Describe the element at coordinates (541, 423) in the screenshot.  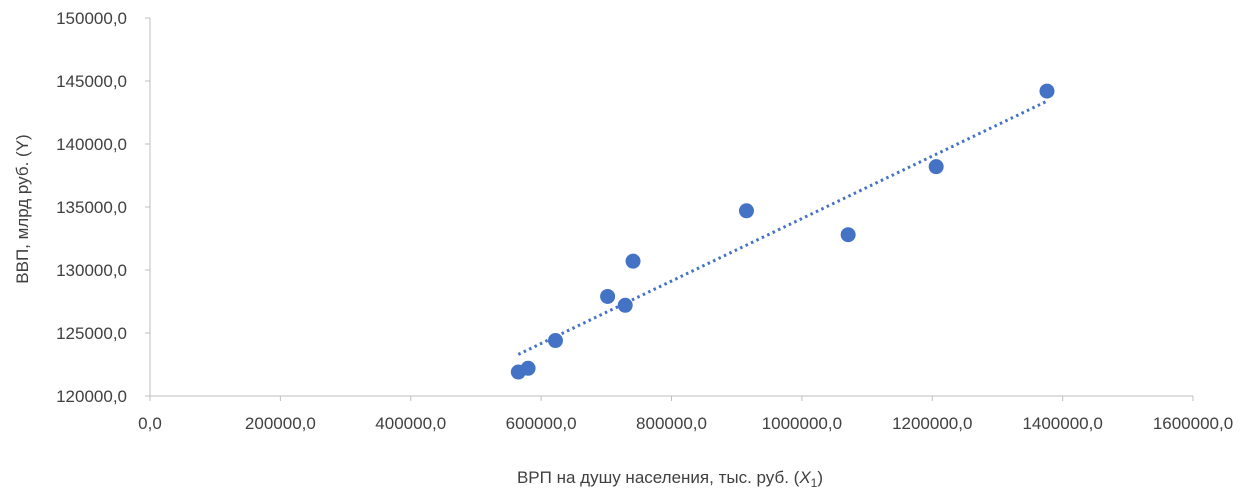
I see `x-tick-label: 600000,0` at that location.